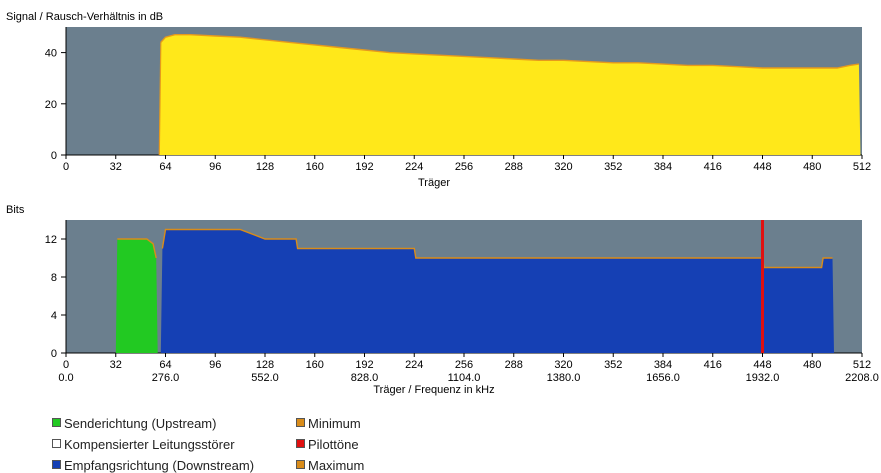 The width and height of the screenshot is (881, 473). What do you see at coordinates (215, 365) in the screenshot?
I see `chart1-x-tick-label: 96` at bounding box center [215, 365].